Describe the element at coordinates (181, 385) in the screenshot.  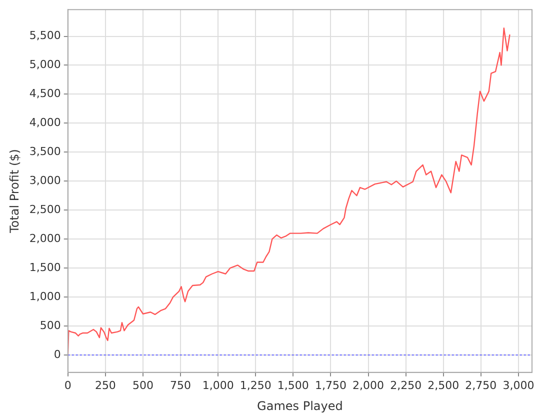
I see `x-tick-label: 750` at that location.